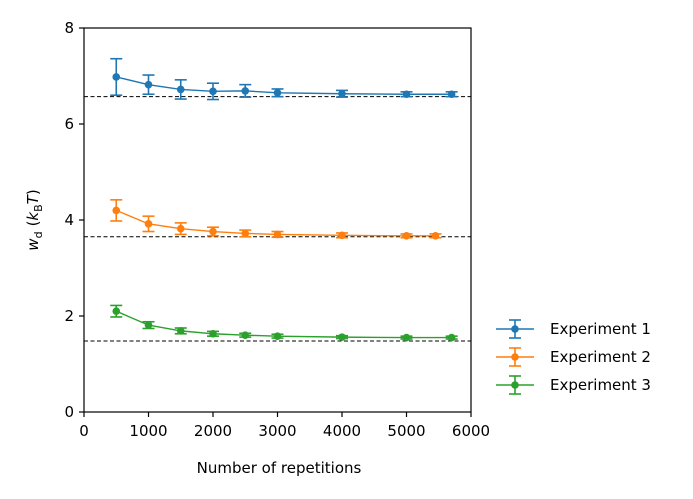  I want to click on legend-label: Experiment 3, so click(600, 385).